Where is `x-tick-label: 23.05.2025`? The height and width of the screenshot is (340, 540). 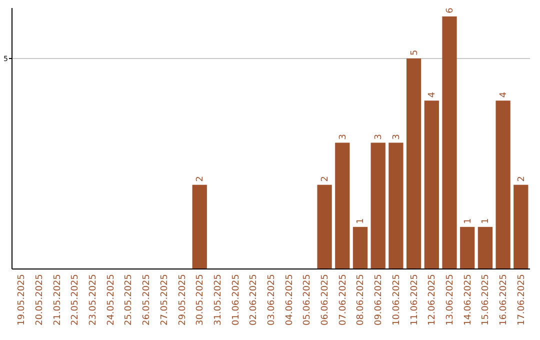
x-tick-label: 23.05.2025 is located at coordinates (93, 300).